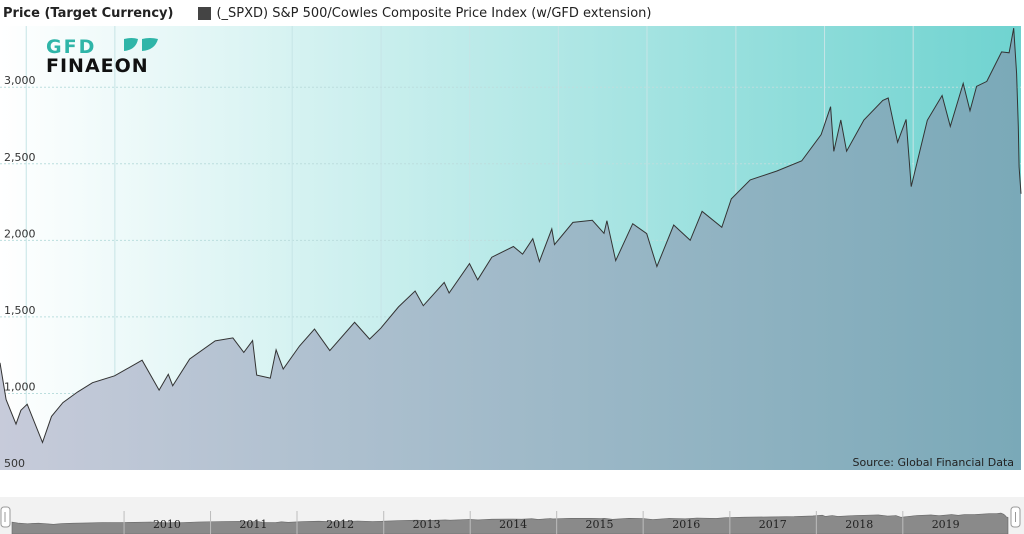 Image resolution: width=1024 pixels, height=534 pixels. Describe the element at coordinates (253, 524) in the screenshot. I see `navigator-year-label: 2011` at that location.